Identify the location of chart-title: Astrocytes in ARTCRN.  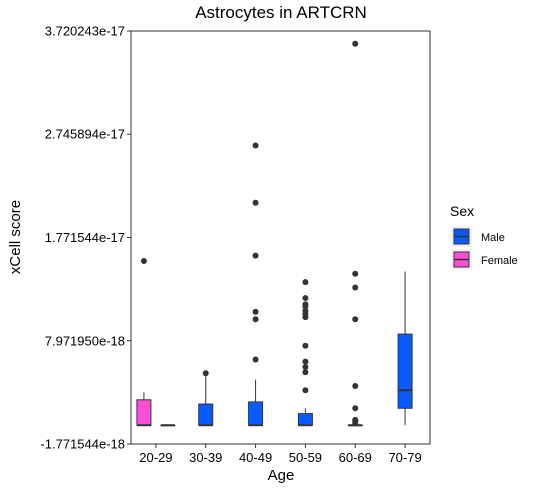
(281, 12).